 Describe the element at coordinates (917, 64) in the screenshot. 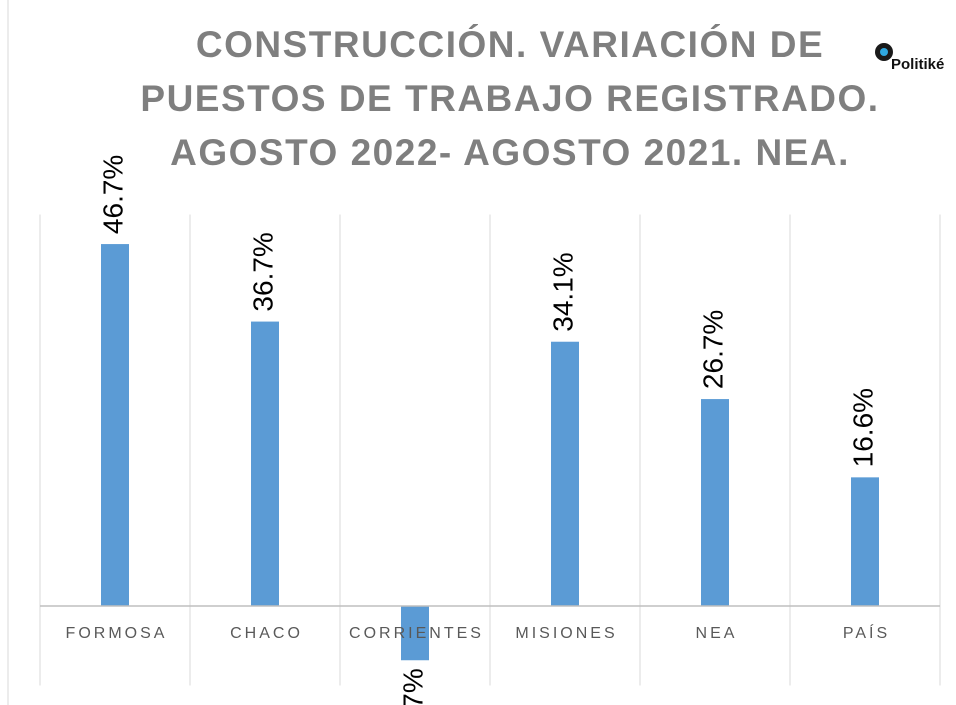

I see `logo-text: Politiké` at that location.